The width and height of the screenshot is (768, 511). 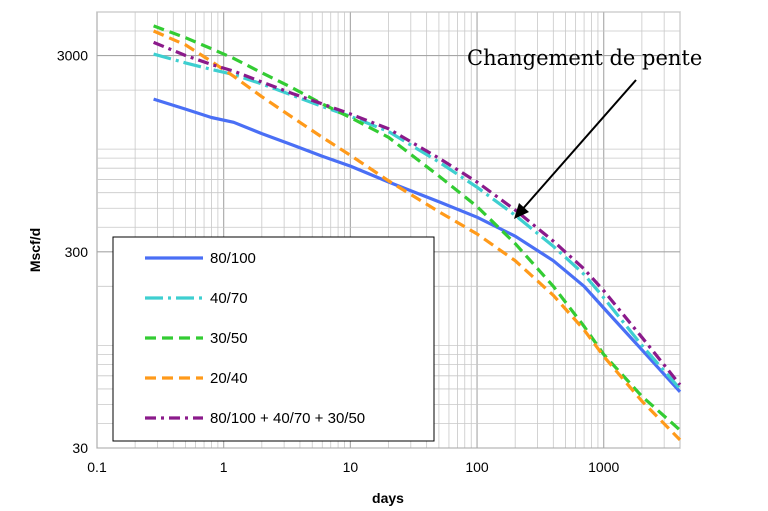 I want to click on x-tick-label: 0.1, so click(x=97, y=467).